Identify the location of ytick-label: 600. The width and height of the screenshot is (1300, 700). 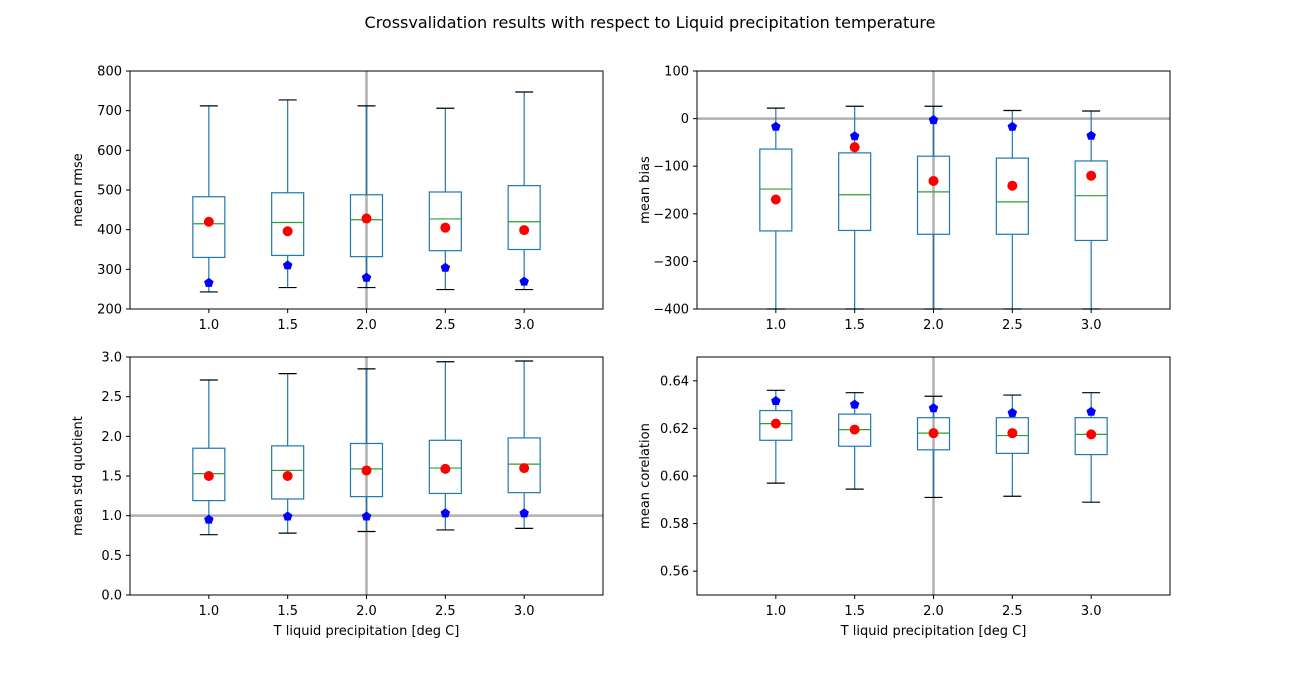
(109, 151).